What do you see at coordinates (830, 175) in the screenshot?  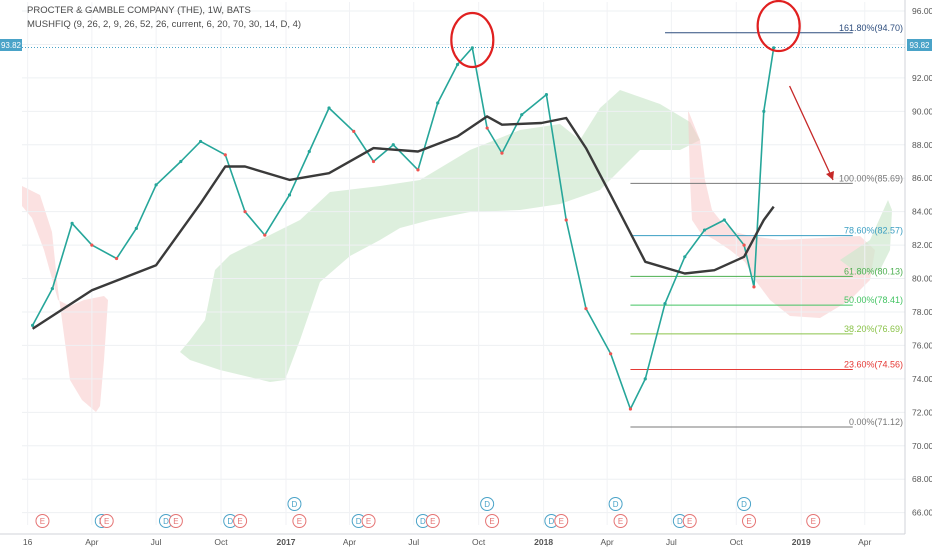 I see `projection-arrow-head` at bounding box center [830, 175].